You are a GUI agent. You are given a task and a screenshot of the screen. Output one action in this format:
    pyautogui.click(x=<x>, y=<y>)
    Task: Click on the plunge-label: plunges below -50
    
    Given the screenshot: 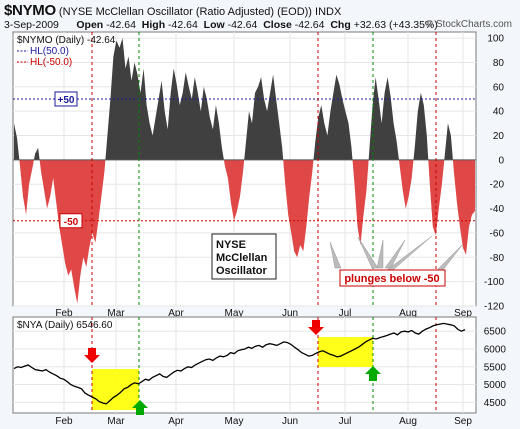 What is the action you would take?
    pyautogui.click(x=391, y=279)
    